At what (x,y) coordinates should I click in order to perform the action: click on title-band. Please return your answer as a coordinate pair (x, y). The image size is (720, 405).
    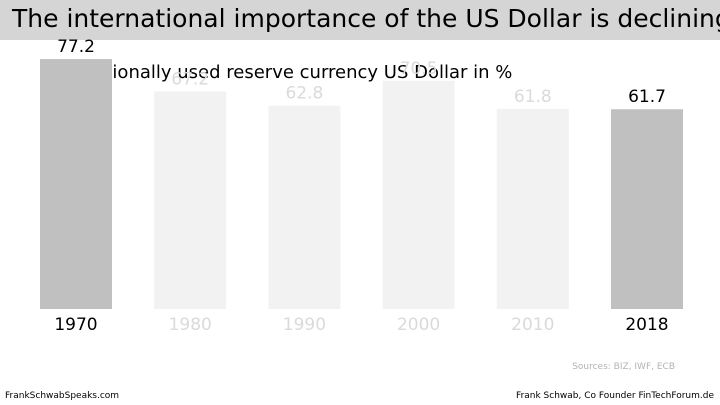
    Looking at the image, I should click on (360, 20).